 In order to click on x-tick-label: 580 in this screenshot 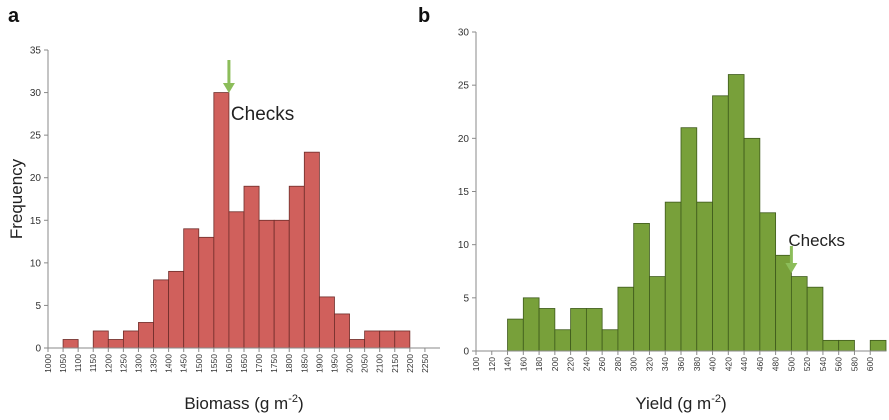, I will do `click(854, 364)`.